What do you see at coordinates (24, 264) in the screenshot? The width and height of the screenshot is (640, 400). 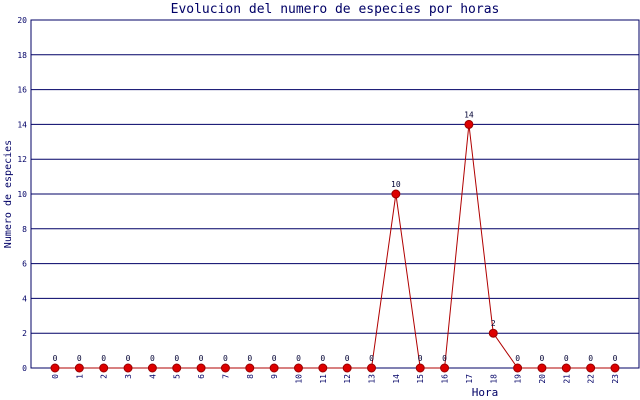 I see `y-tick-label: 6` at bounding box center [24, 264].